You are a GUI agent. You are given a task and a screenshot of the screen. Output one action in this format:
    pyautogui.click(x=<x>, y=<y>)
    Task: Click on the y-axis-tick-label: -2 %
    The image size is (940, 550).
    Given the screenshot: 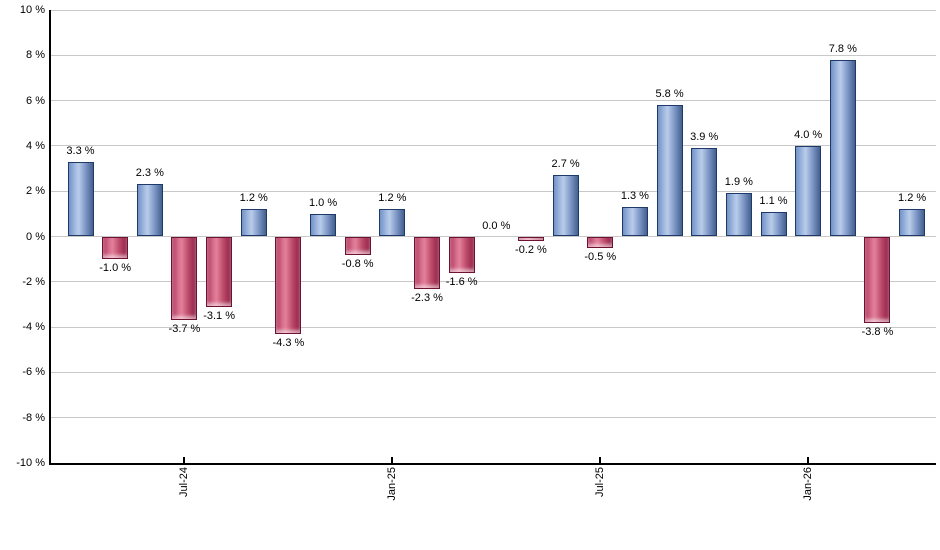 What is the action you would take?
    pyautogui.click(x=33, y=281)
    